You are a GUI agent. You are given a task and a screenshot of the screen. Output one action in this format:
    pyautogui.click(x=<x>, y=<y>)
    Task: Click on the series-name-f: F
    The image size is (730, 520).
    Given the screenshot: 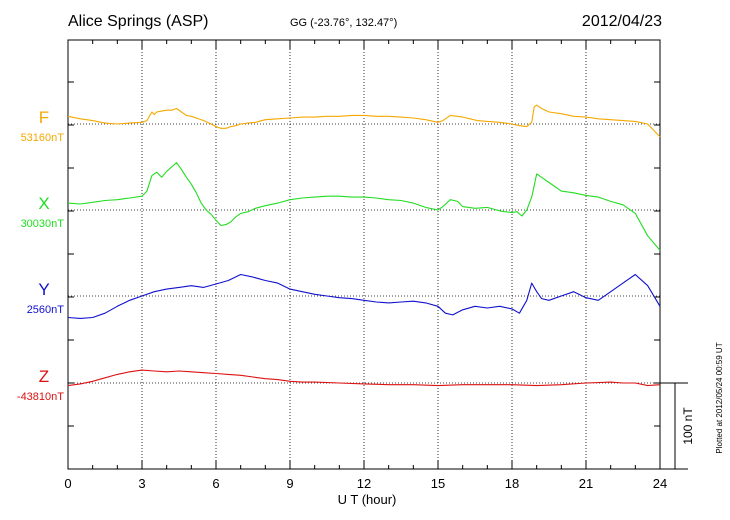 What is the action you would take?
    pyautogui.click(x=44, y=117)
    